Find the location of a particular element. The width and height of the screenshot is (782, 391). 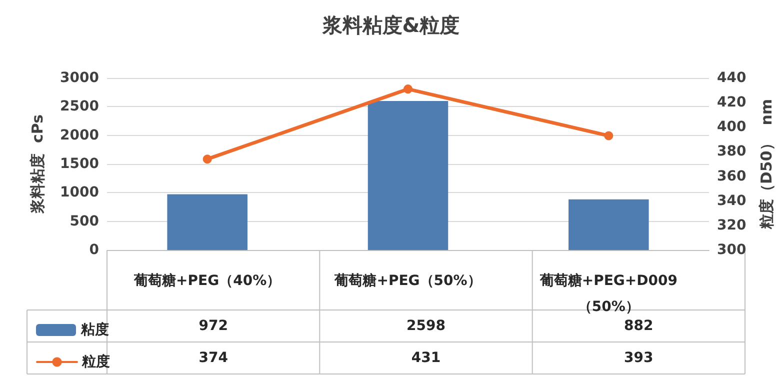

x-tick-label: 葡萄糖+PEG（50%） is located at coordinates (408, 280).